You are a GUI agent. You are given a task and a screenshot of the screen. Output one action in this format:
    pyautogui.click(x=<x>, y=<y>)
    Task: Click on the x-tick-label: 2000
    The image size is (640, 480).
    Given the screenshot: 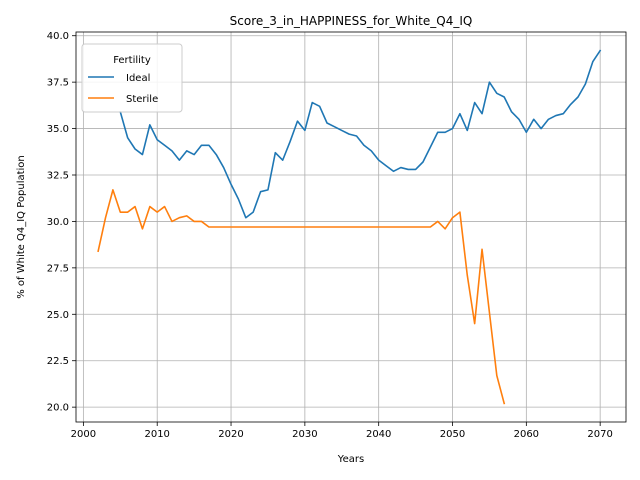 What is the action you would take?
    pyautogui.click(x=83, y=434)
    